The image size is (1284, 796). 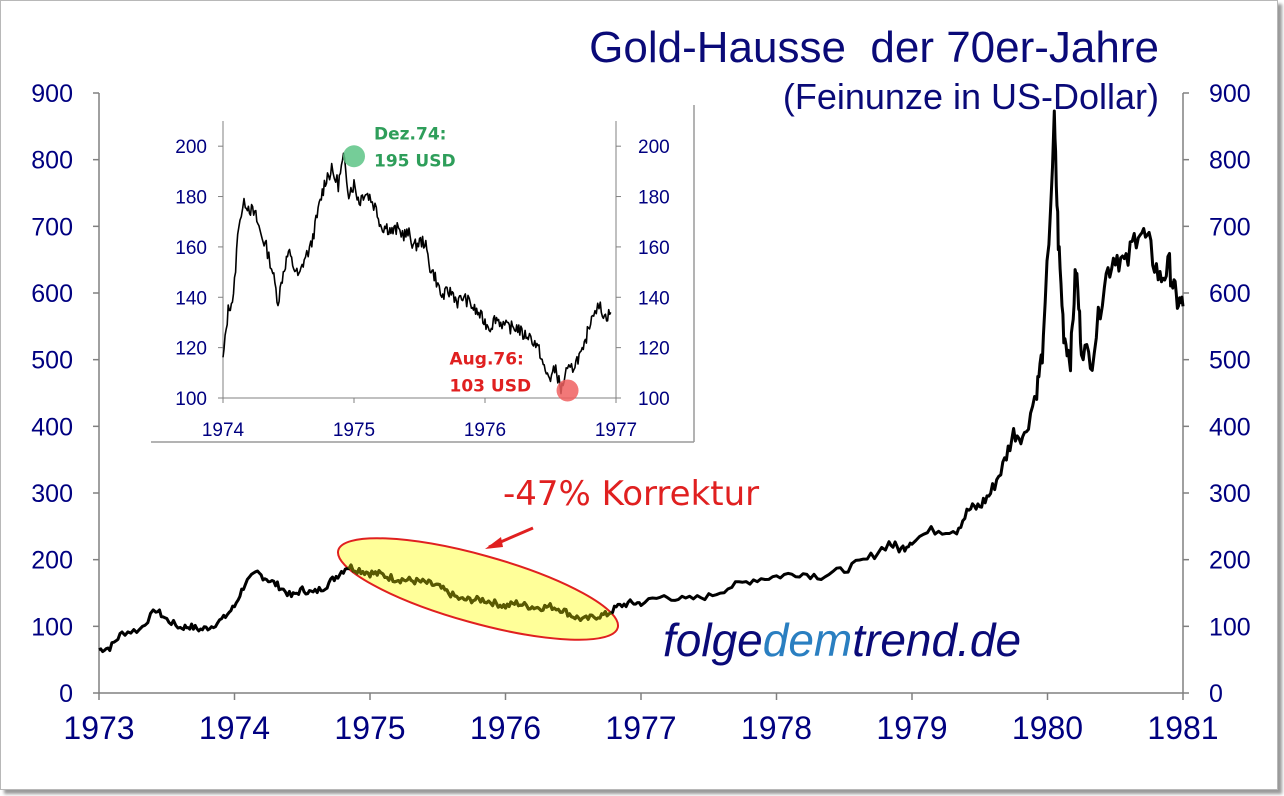 What do you see at coordinates (874, 47) in the screenshot?
I see `chart-title: Gold-Hausse der 70er-Jahre` at bounding box center [874, 47].